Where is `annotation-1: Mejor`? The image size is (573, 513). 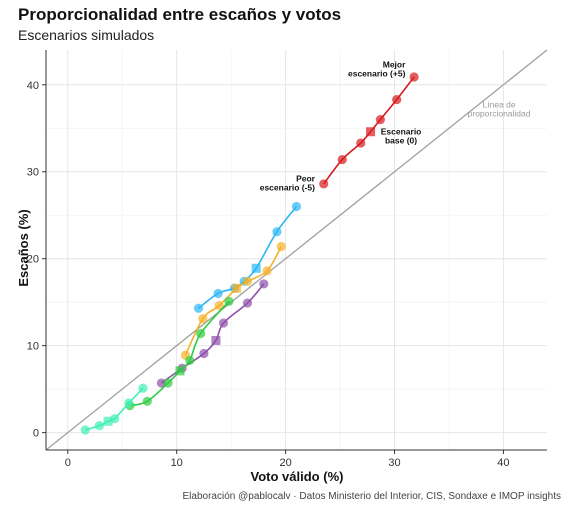 annotation-1: Mejor is located at coordinates (394, 64).